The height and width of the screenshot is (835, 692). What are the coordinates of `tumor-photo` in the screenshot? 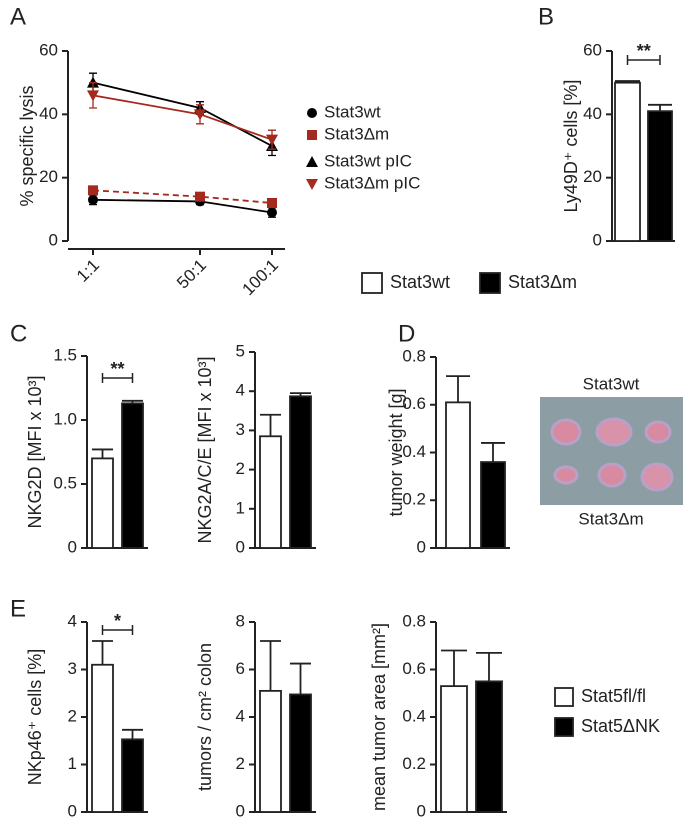 It's located at (611, 451).